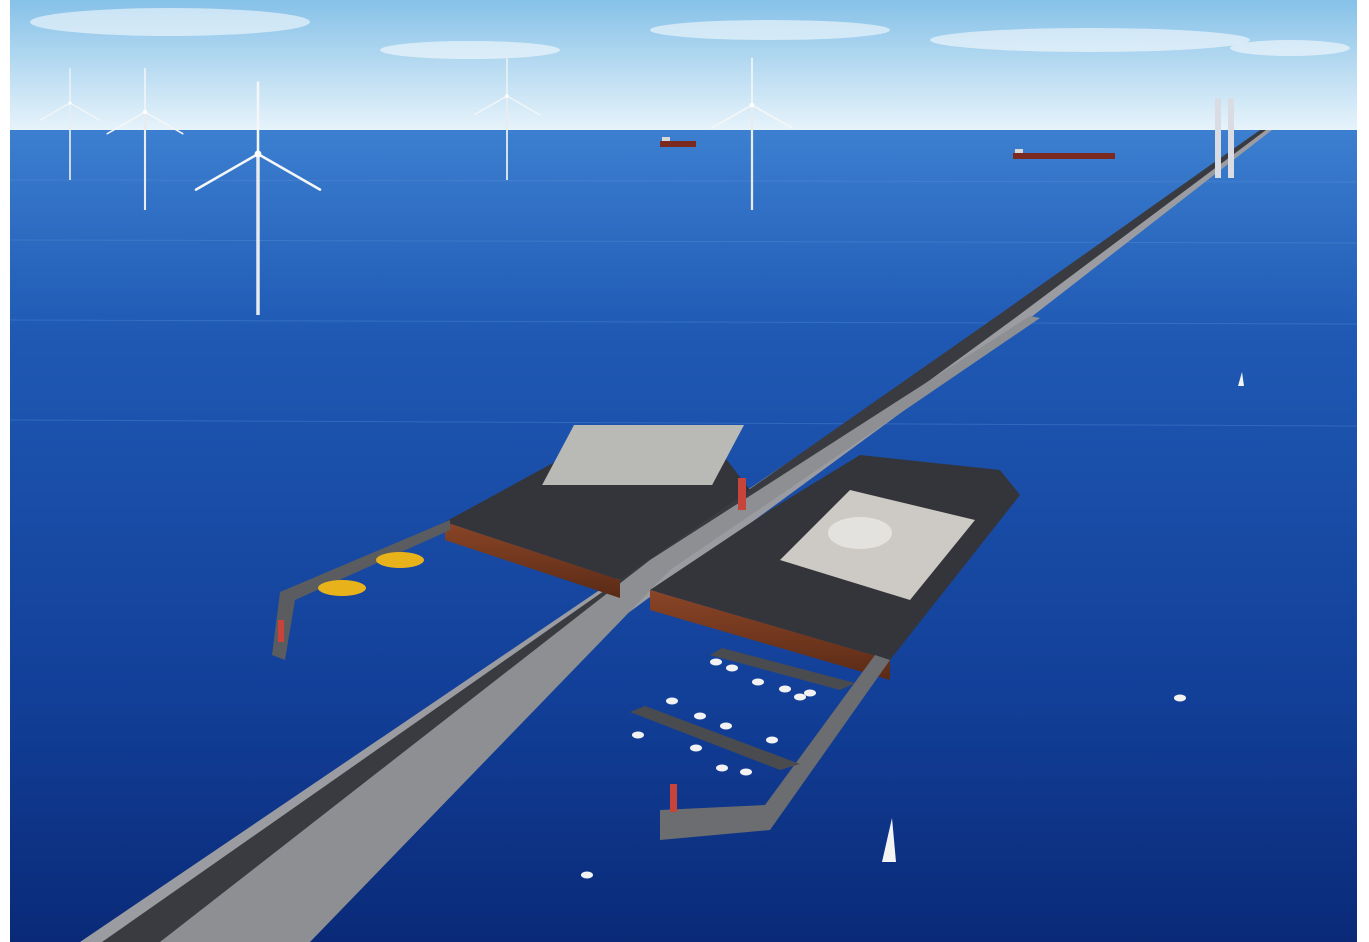 This screenshot has height=942, width=1369. What do you see at coordinates (643, 455) in the screenshot?
I see `substation` at bounding box center [643, 455].